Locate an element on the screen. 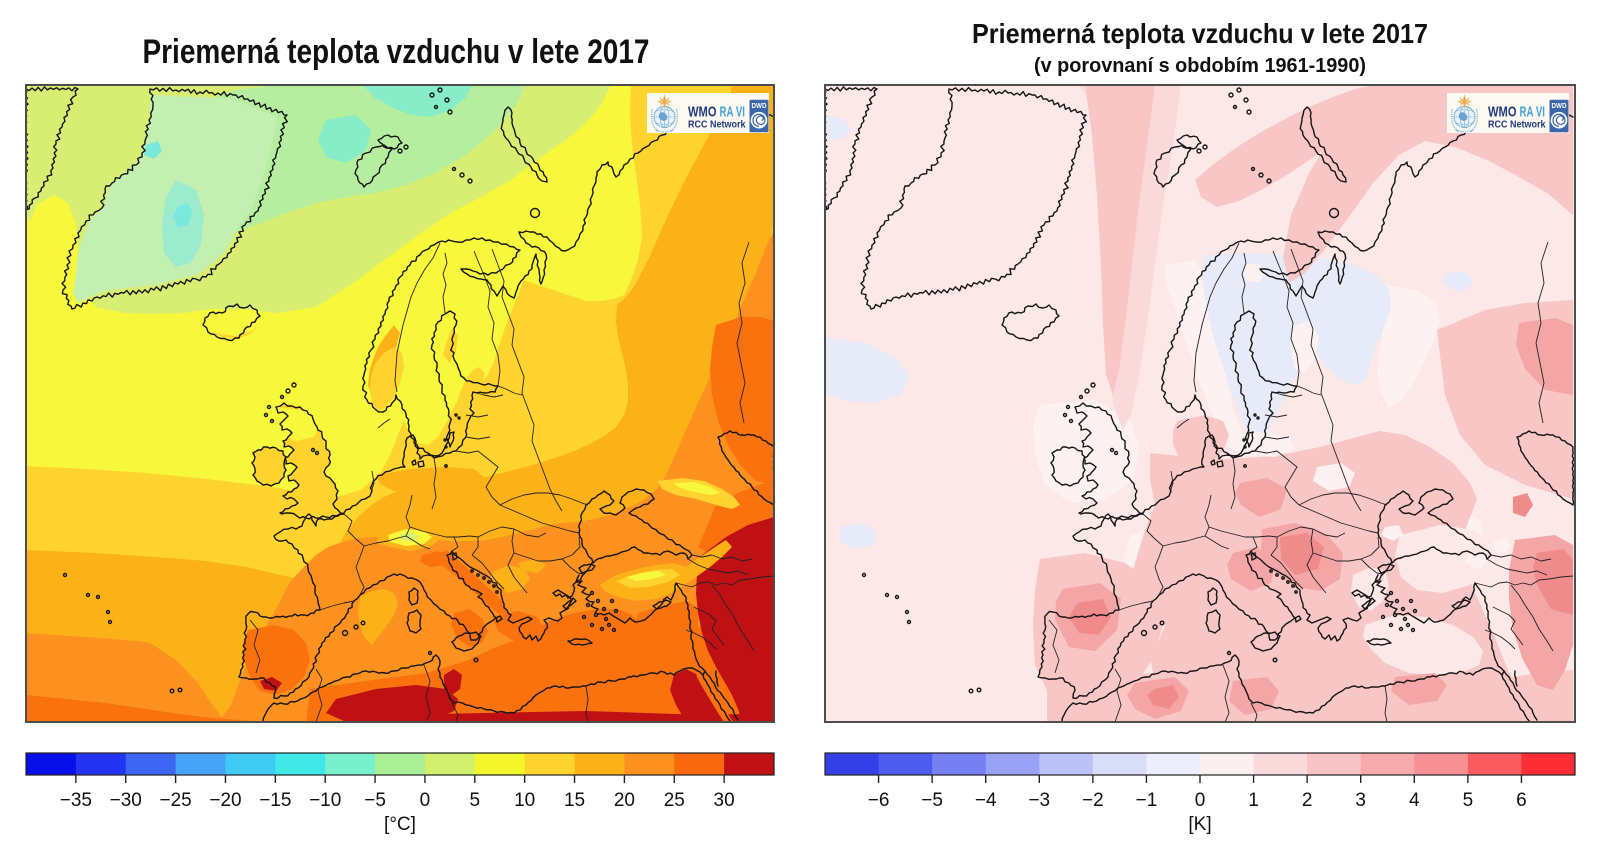  svg-text: −1 is located at coordinates (1147, 800).